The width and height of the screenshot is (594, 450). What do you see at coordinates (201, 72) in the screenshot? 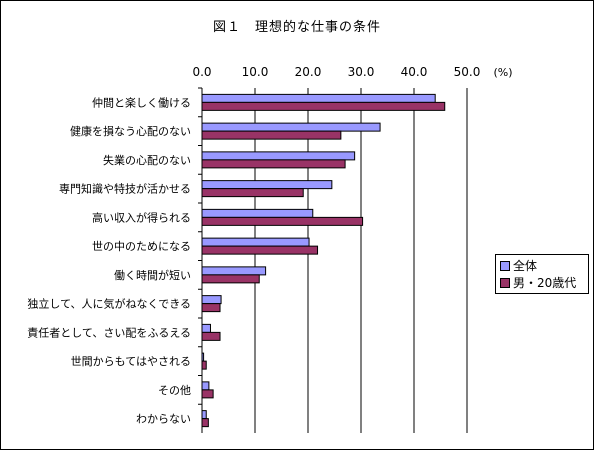
I see `x-tick-label: 0.0` at bounding box center [201, 72].